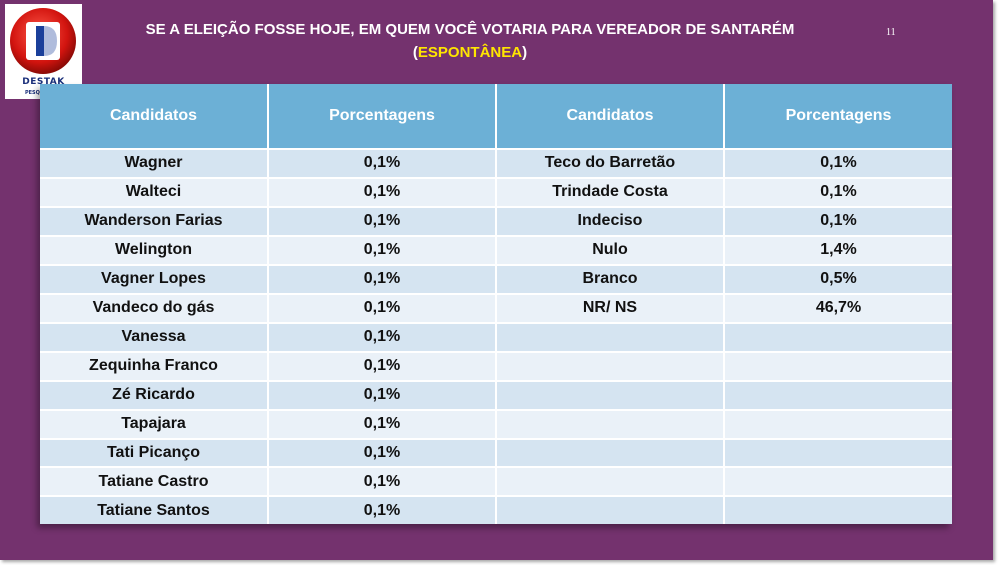 The height and width of the screenshot is (565, 1000). What do you see at coordinates (154, 395) in the screenshot?
I see `candidate-name-cell: Zé Ricardo` at bounding box center [154, 395].